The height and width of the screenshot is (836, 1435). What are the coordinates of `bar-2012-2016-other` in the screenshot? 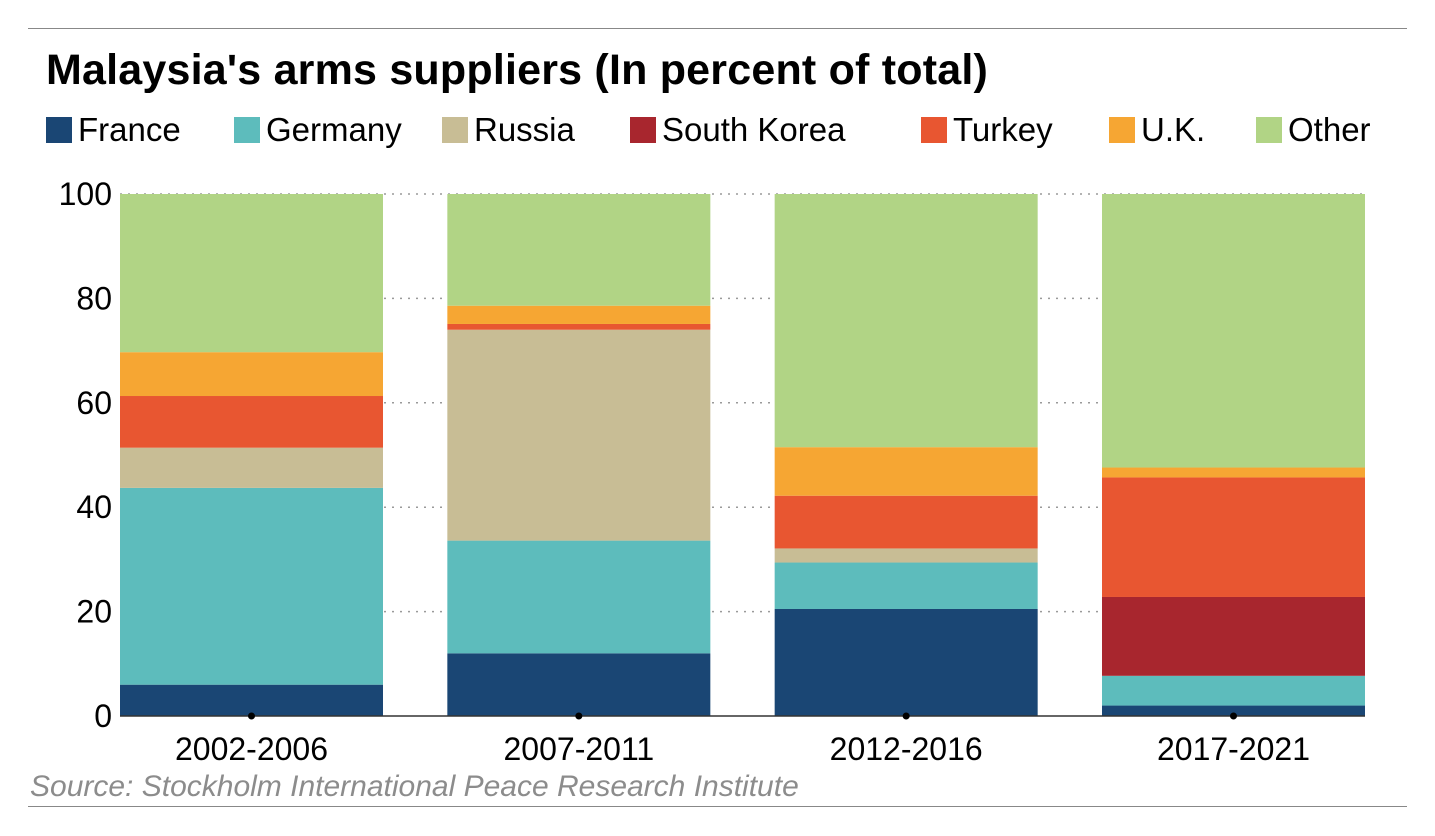 It's located at (906, 321).